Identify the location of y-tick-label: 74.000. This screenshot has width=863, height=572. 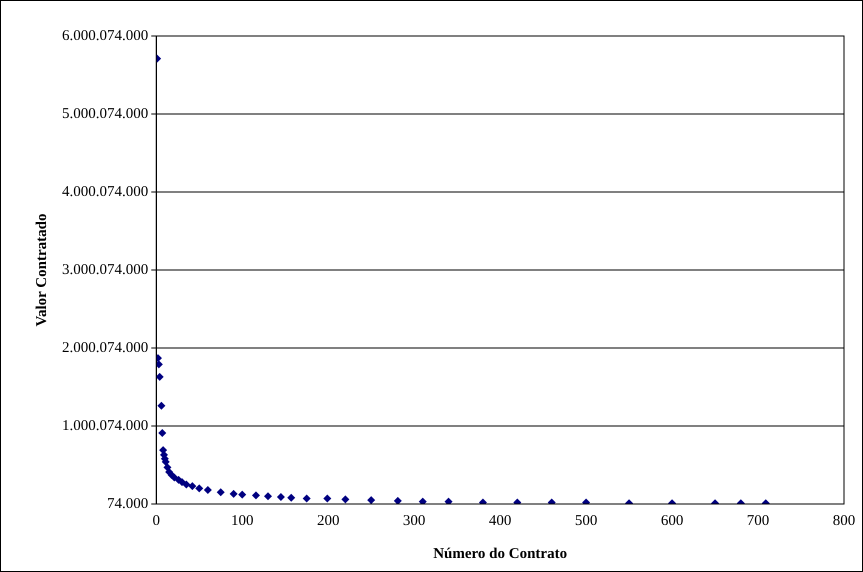
(127, 504).